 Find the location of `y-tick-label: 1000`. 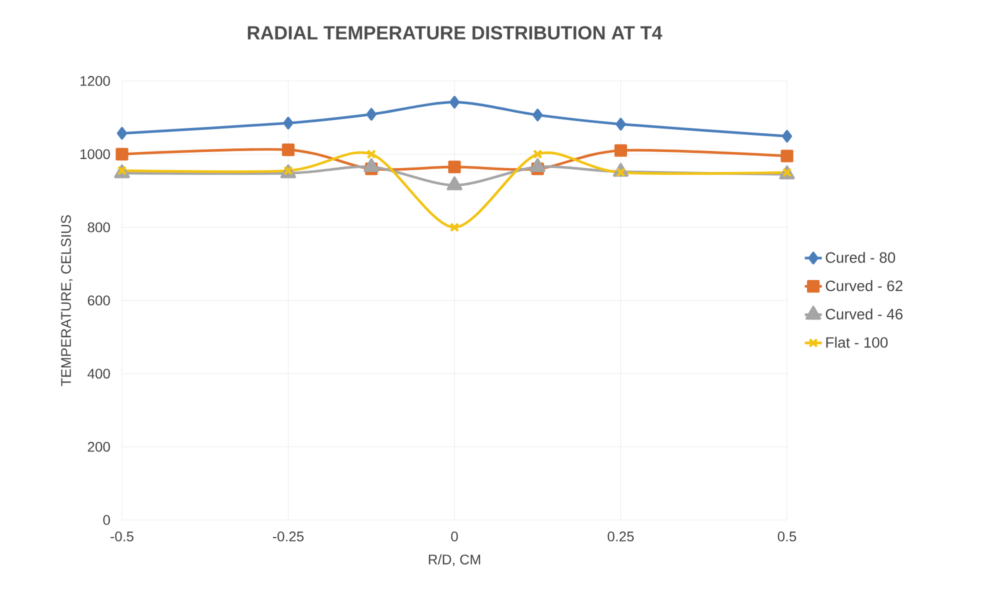

y-tick-label: 1000 is located at coordinates (95, 154).